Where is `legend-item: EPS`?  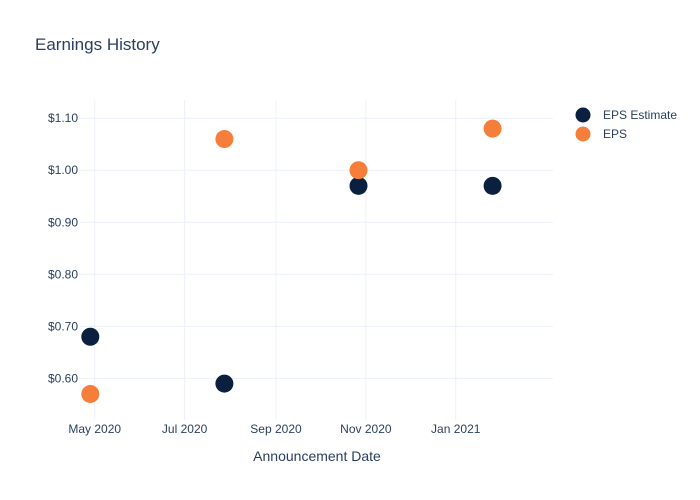 legend-item: EPS is located at coordinates (601, 134).